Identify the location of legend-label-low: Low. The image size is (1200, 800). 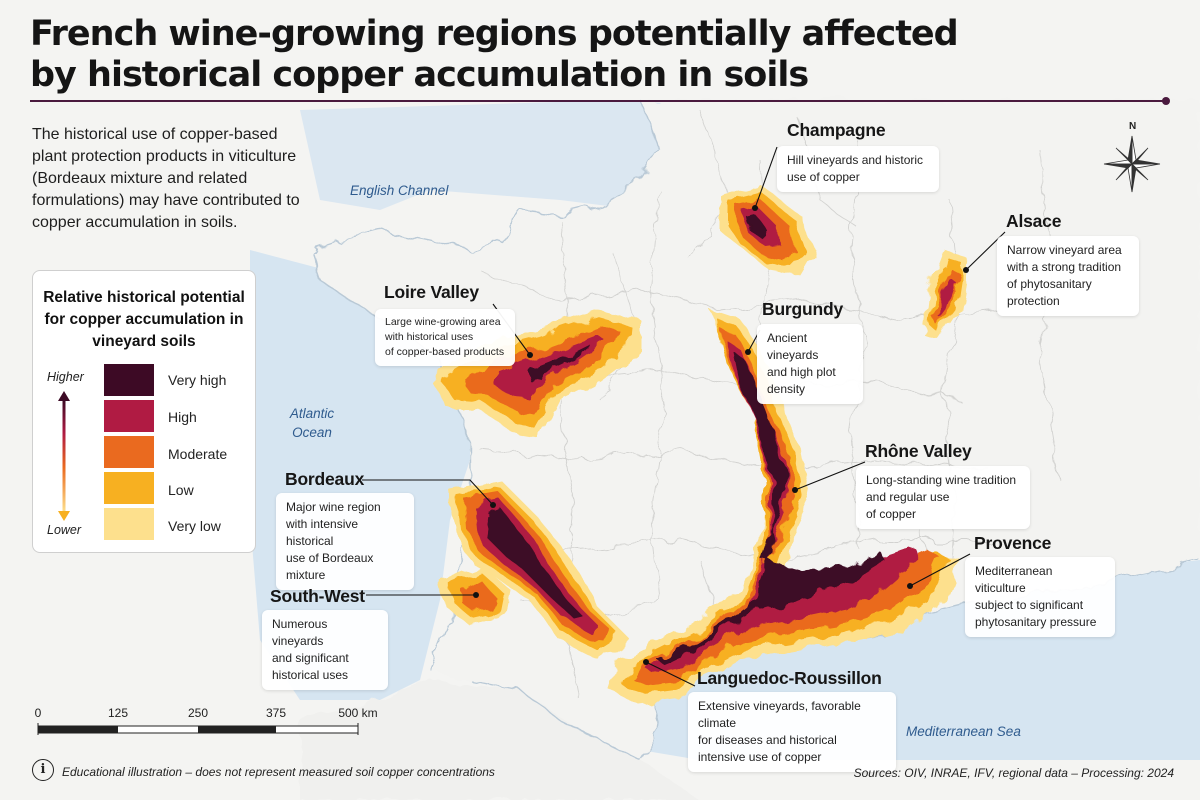
(181, 490).